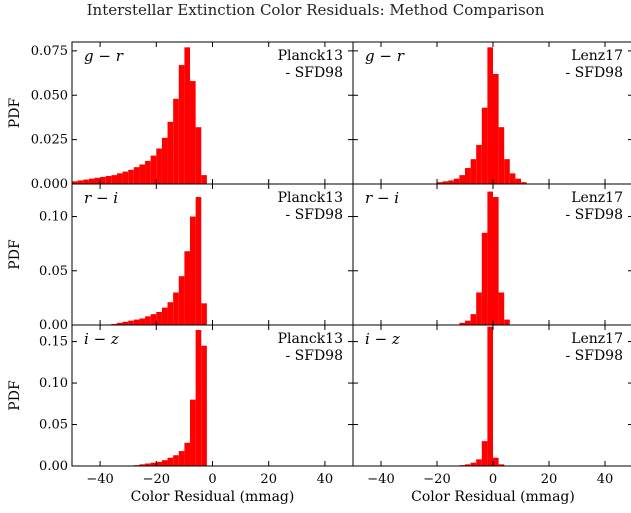 Image resolution: width=631 pixels, height=513 pixels. I want to click on panel-r-i-lenz17: r − i Lenz17- SFD98, so click(491, 254).